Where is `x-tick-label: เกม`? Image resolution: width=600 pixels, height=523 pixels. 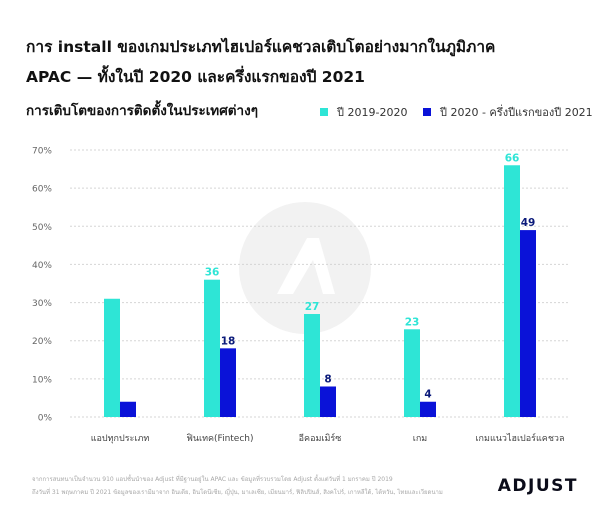
x-tick-label: เกม is located at coordinates (420, 439).